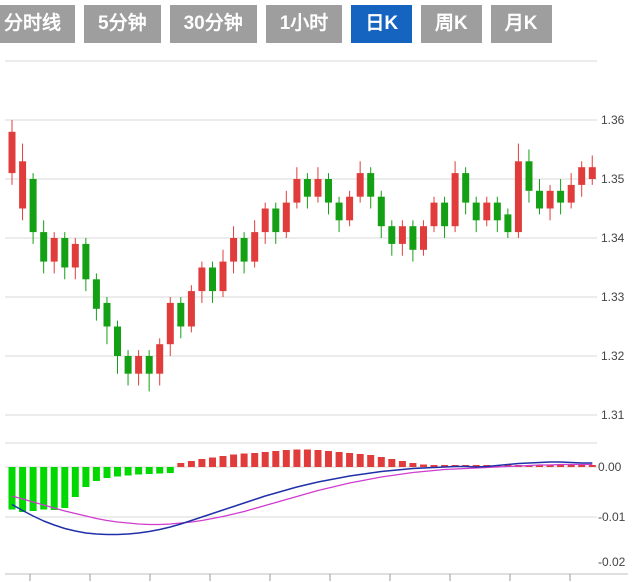 The height and width of the screenshot is (582, 633). I want to click on price-axis-label: 1.34, so click(613, 238).